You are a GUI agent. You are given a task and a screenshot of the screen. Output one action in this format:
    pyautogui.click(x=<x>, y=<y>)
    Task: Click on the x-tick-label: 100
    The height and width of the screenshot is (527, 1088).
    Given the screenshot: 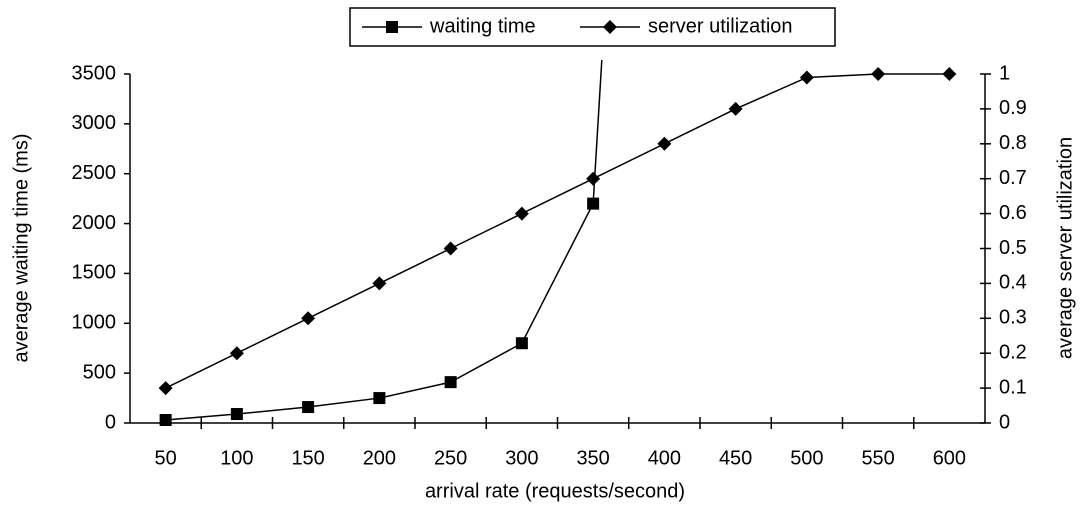 What is the action you would take?
    pyautogui.click(x=236, y=458)
    